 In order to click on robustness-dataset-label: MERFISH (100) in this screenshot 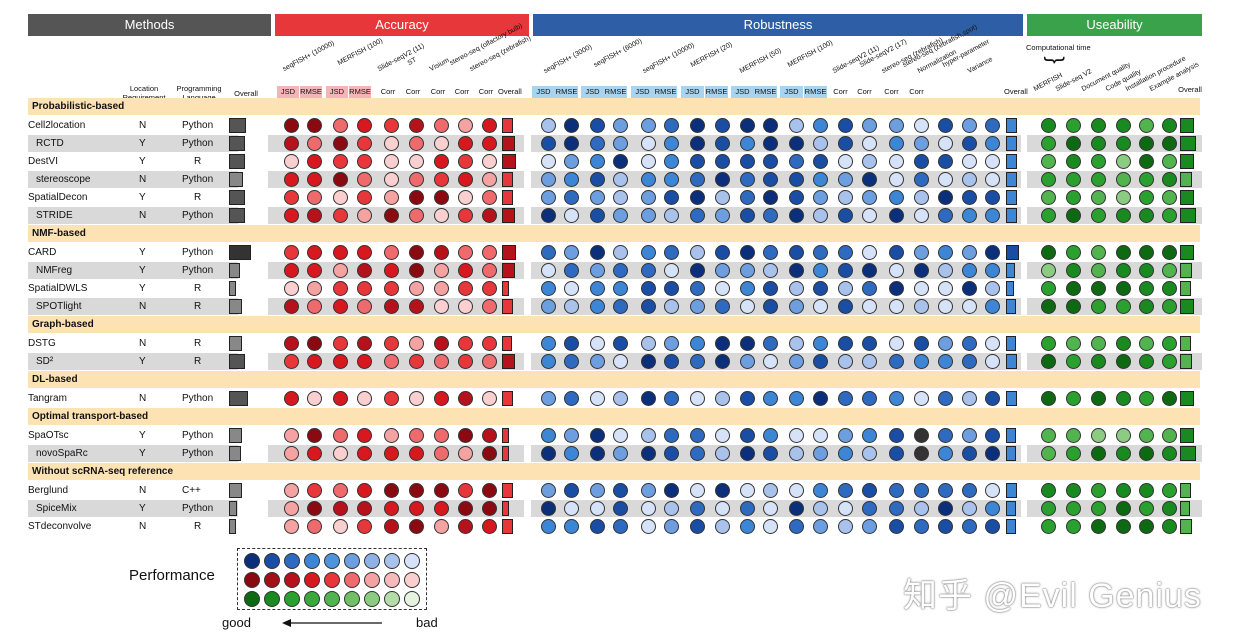, I will do `click(810, 54)`.